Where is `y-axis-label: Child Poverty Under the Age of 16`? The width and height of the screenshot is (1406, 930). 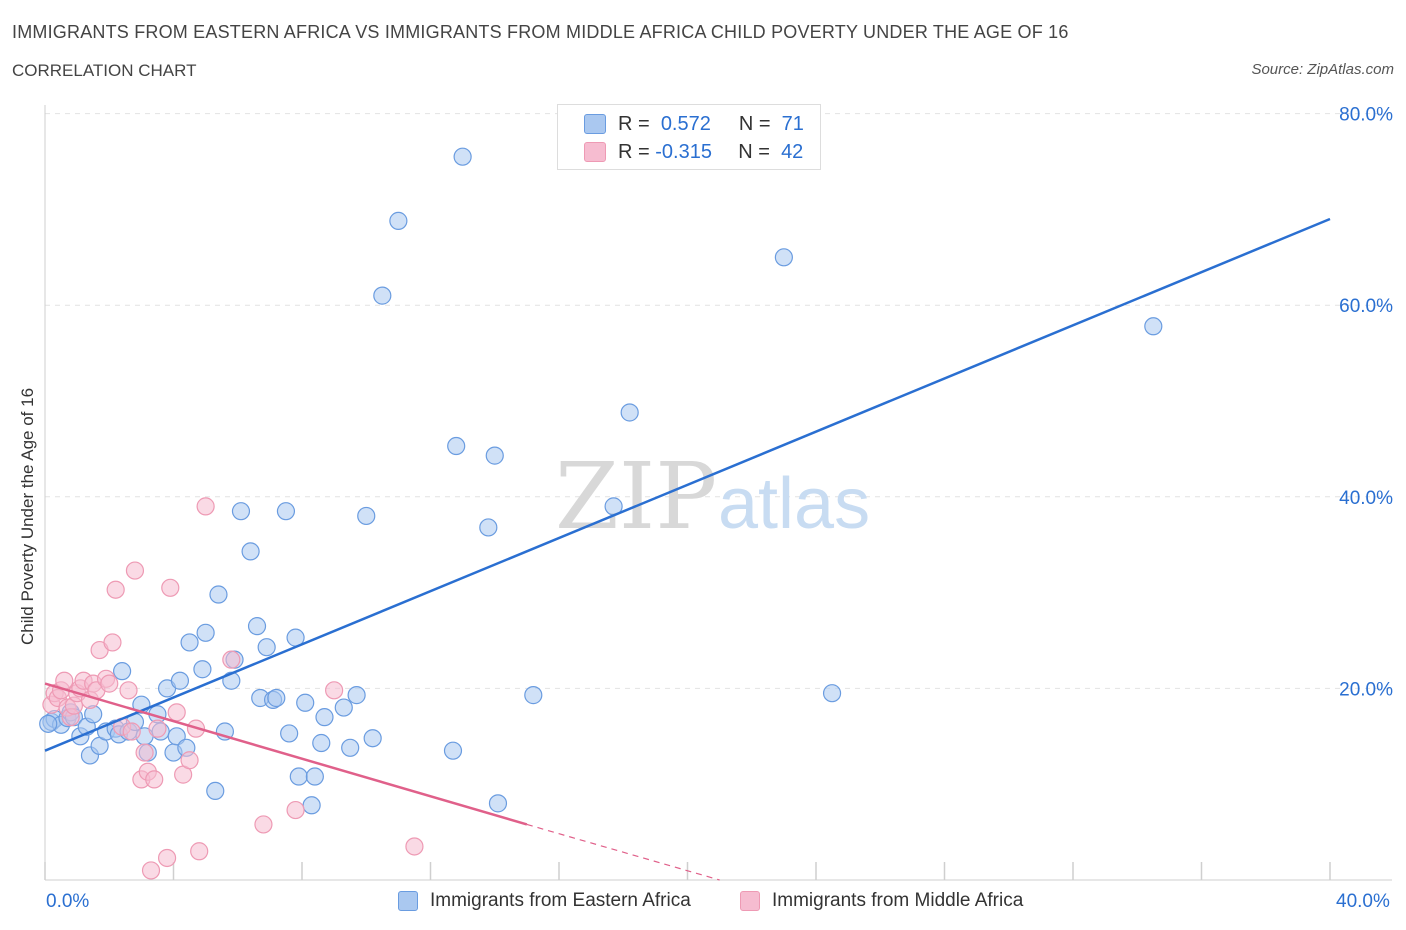
y-axis-label: Child Poverty Under the Age of 16 is located at coordinates (27, 516).